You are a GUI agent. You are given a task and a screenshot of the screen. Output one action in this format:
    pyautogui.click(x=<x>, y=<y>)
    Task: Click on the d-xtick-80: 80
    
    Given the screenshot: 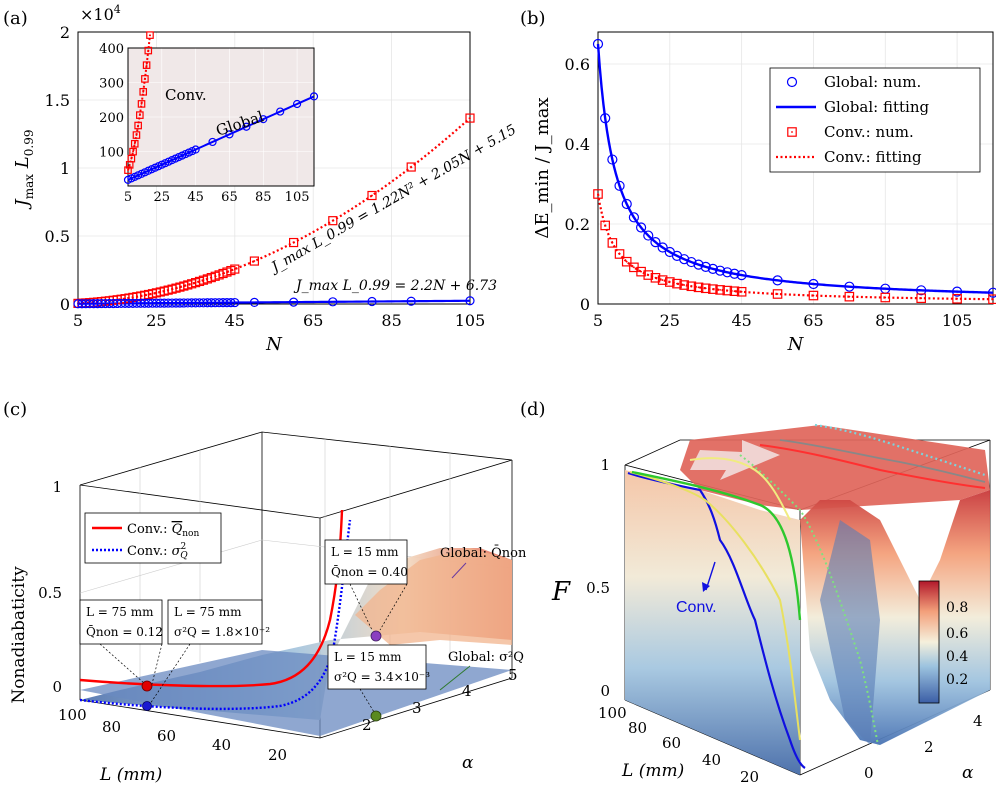 What is the action you would take?
    pyautogui.click(x=637, y=728)
    